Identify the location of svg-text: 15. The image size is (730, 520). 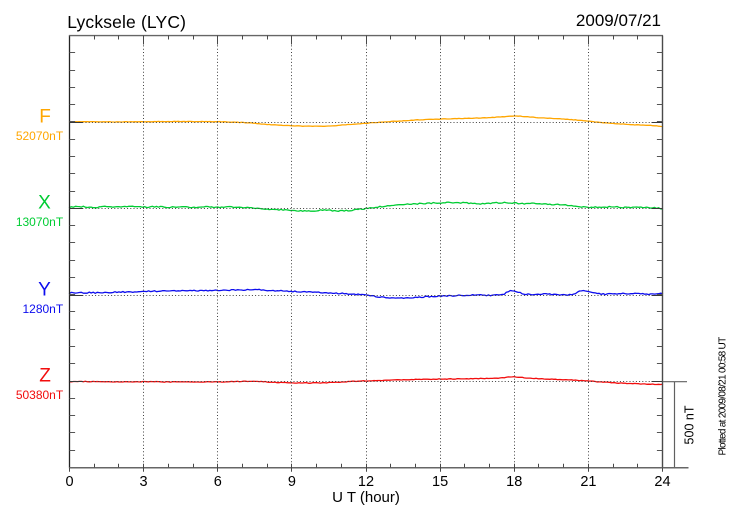
(440, 482).